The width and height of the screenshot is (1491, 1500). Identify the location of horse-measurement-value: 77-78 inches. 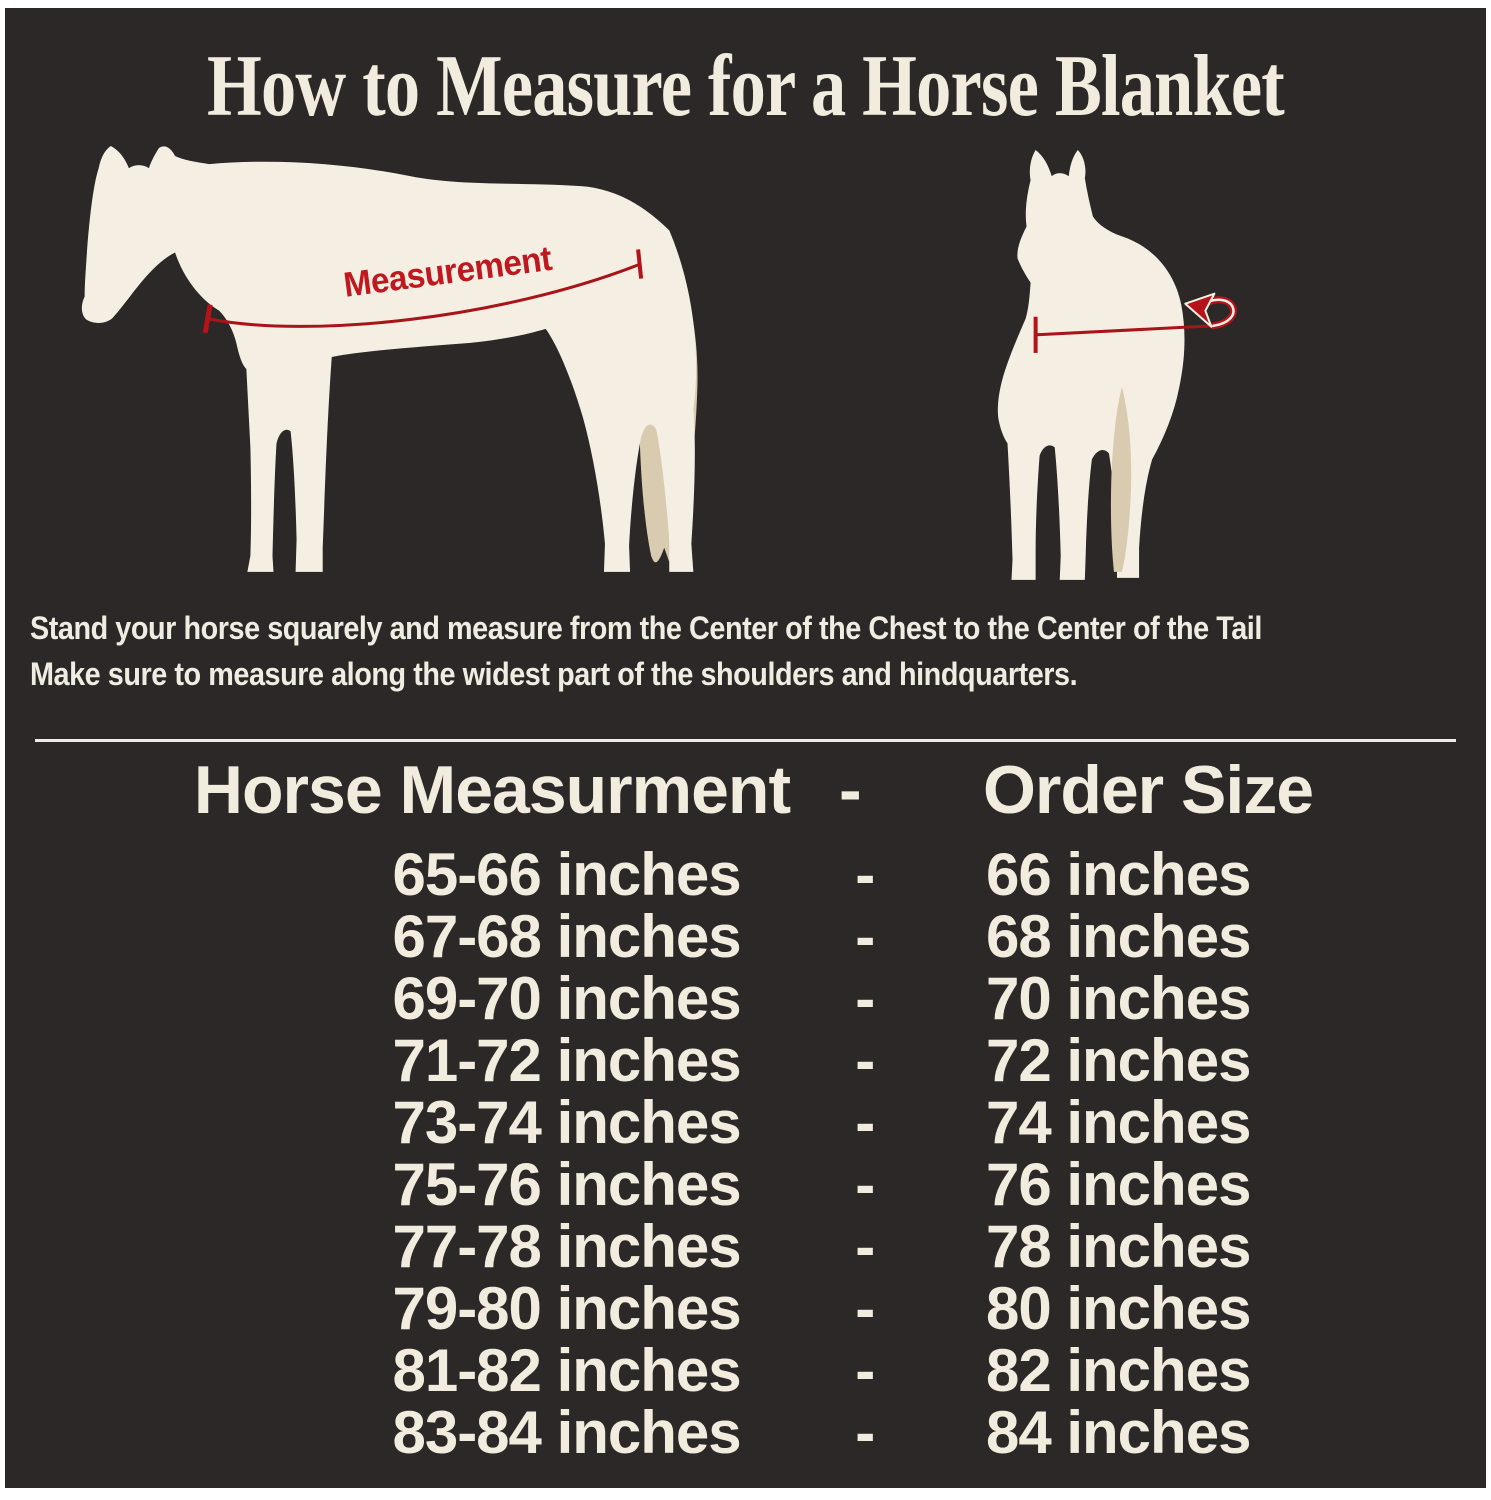
(566, 1246).